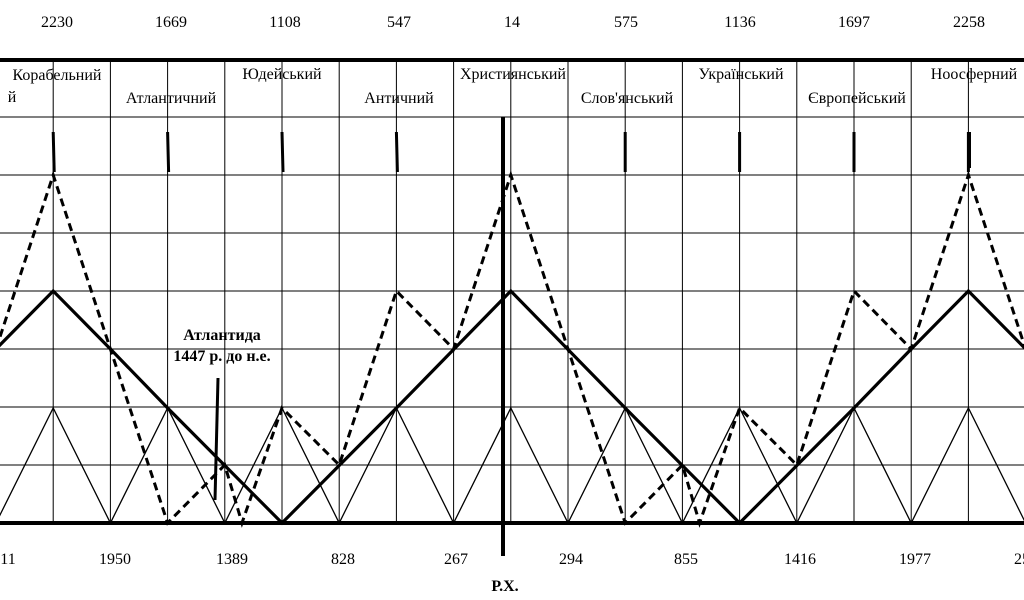  I want to click on epoch-label-4: Античний, so click(399, 98).